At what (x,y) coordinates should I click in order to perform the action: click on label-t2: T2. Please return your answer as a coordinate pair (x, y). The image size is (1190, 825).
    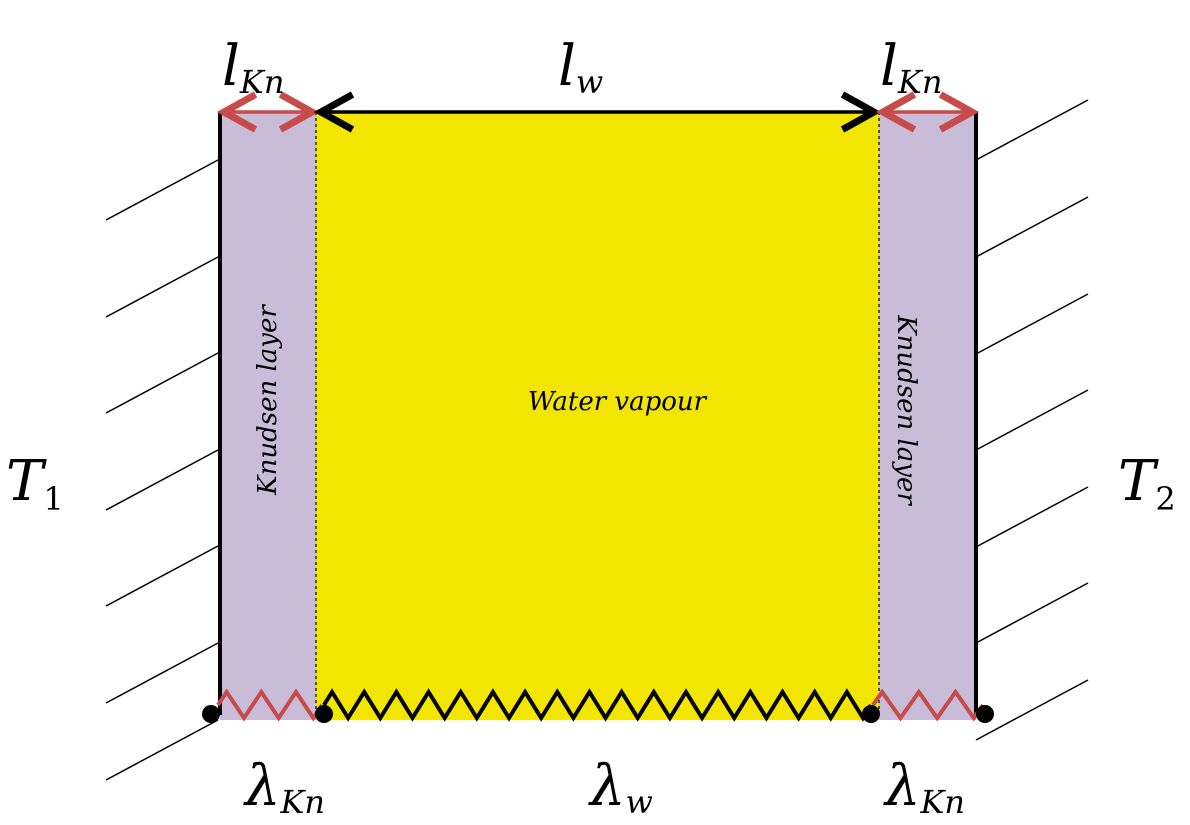
    Looking at the image, I should click on (1147, 483).